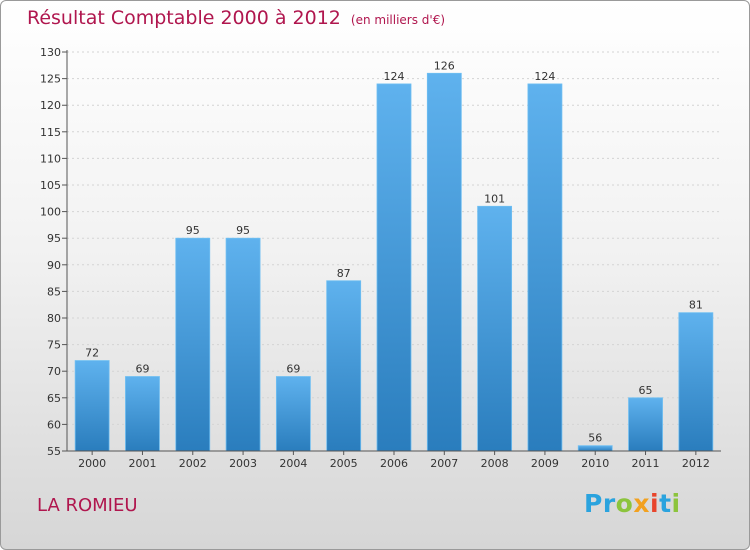  I want to click on y-tick-label: 130, so click(50, 52).